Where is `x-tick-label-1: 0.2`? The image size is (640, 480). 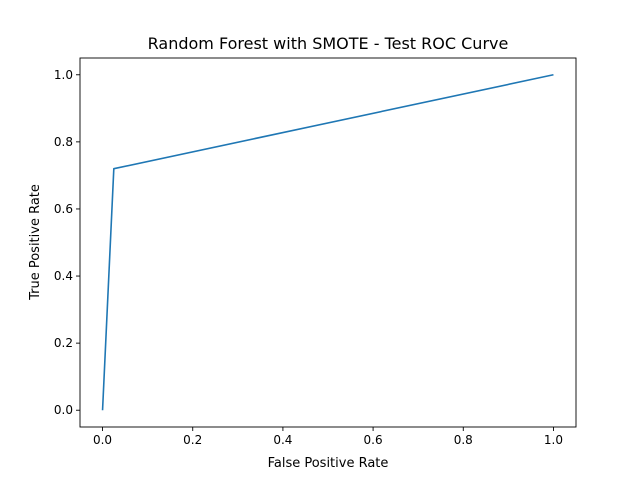
x-tick-label-1: 0.2 is located at coordinates (192, 440).